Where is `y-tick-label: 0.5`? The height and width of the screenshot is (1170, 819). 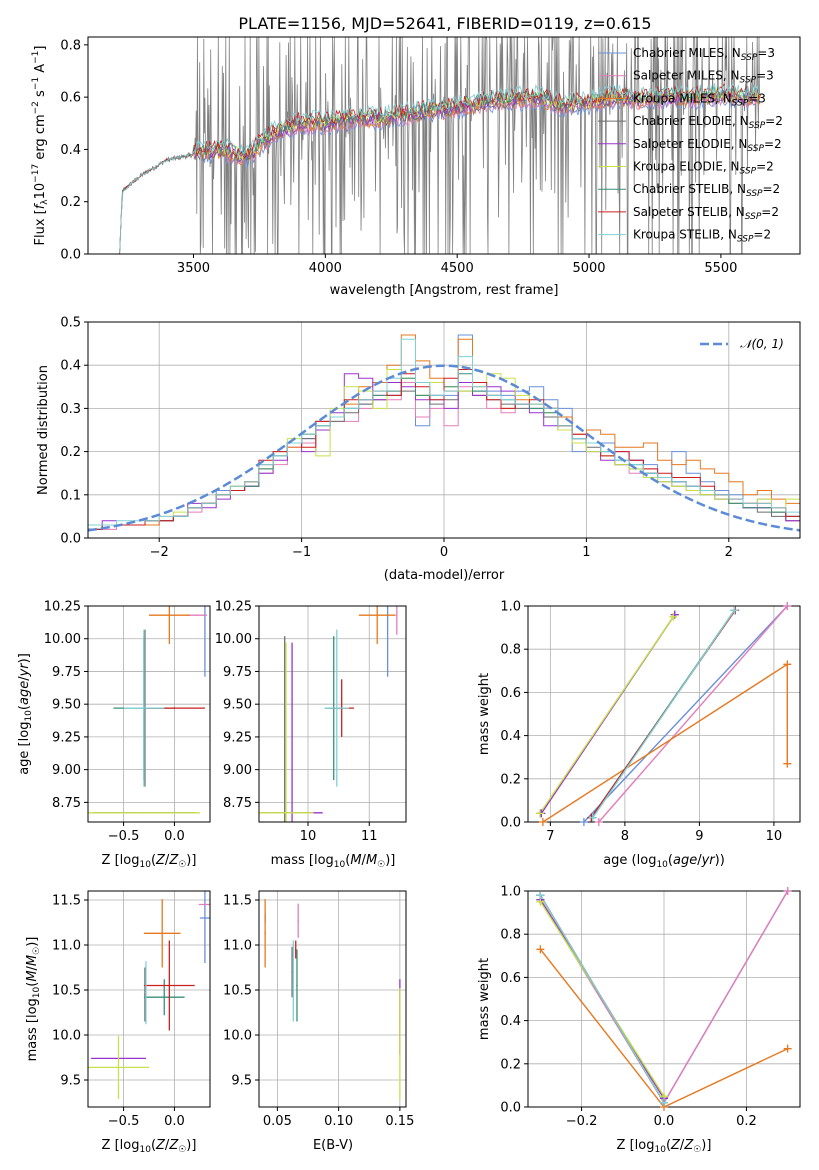 y-tick-label: 0.5 is located at coordinates (70, 323).